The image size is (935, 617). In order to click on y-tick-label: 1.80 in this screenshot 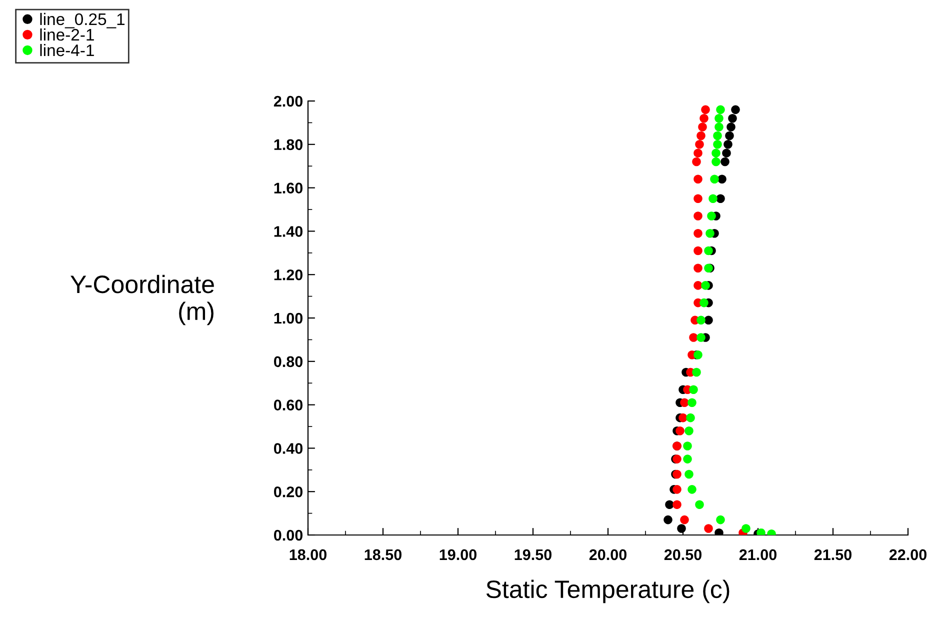, I will do `click(288, 144)`.